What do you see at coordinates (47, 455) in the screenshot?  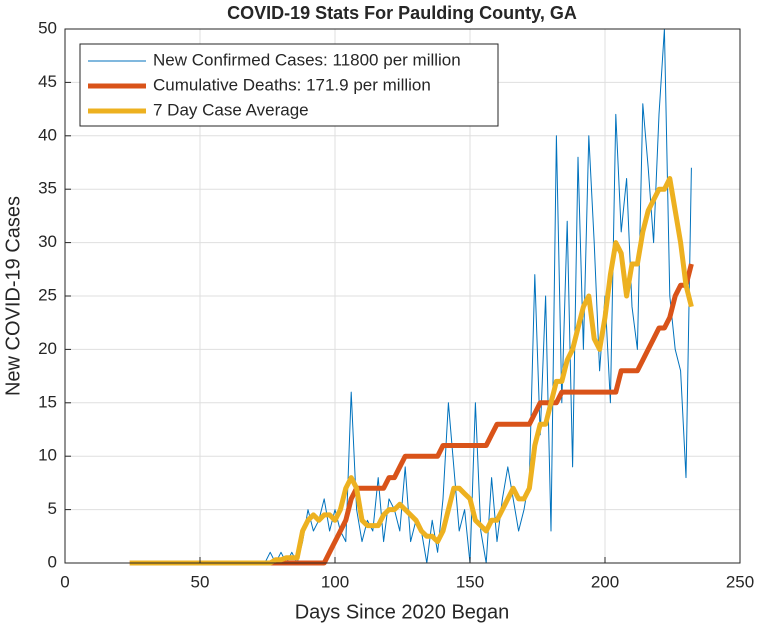 I see `y-tick-label: 10` at bounding box center [47, 455].